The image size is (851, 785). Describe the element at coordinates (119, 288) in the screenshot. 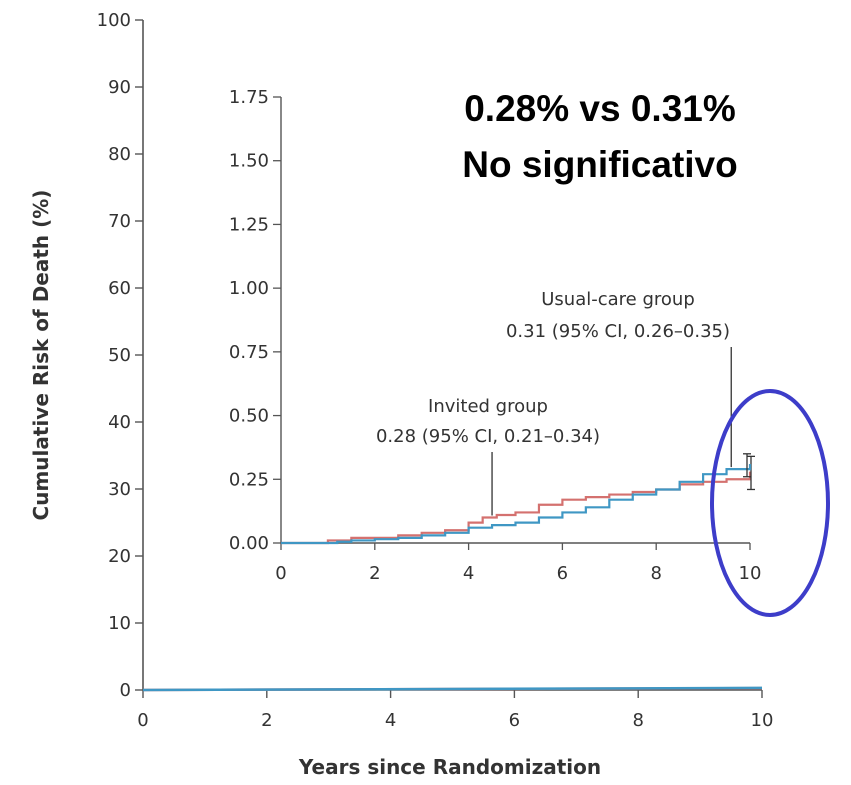

I see `outer-y-tick-label: 60` at that location.